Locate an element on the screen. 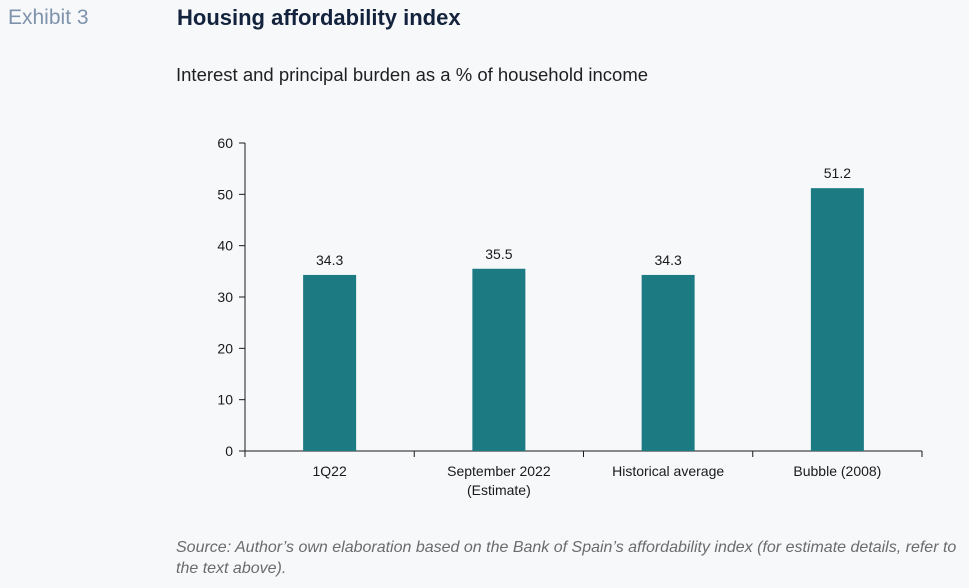 This screenshot has height=588, width=969. y-tick-label: 50 is located at coordinates (225, 194).